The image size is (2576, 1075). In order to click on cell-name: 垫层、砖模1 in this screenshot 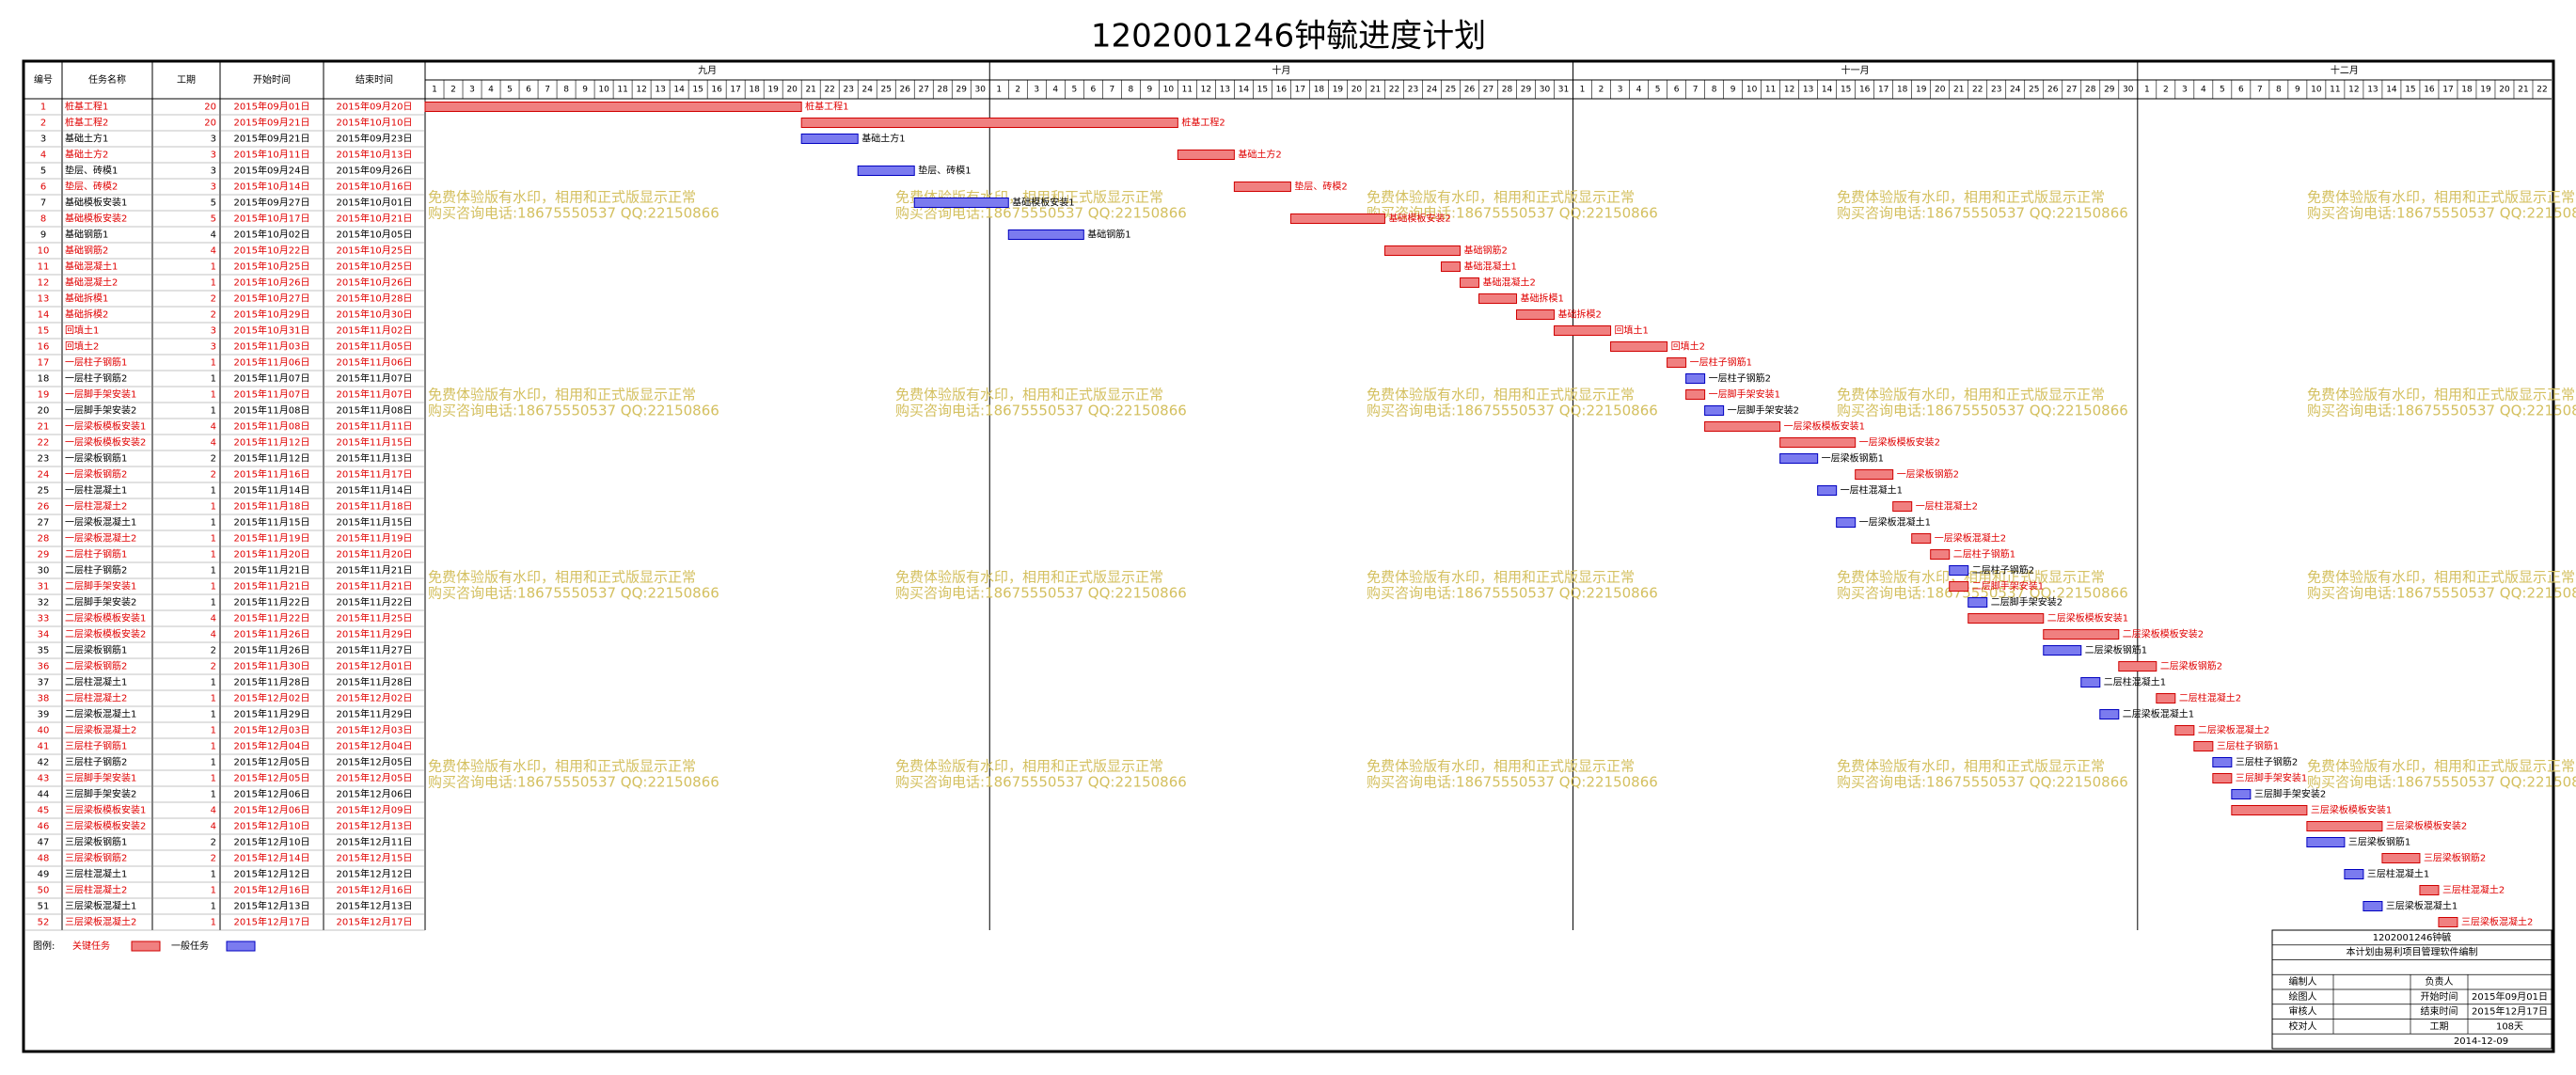, I will do `click(91, 171)`.